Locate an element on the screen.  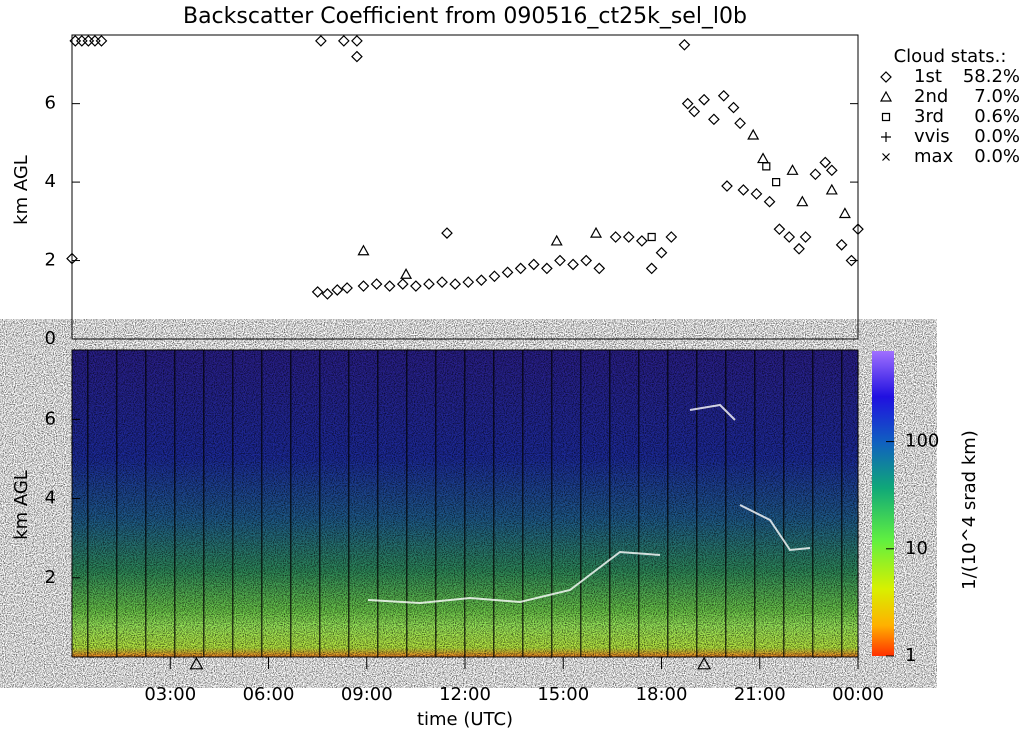
legend-label: vvis is located at coordinates (932, 136).